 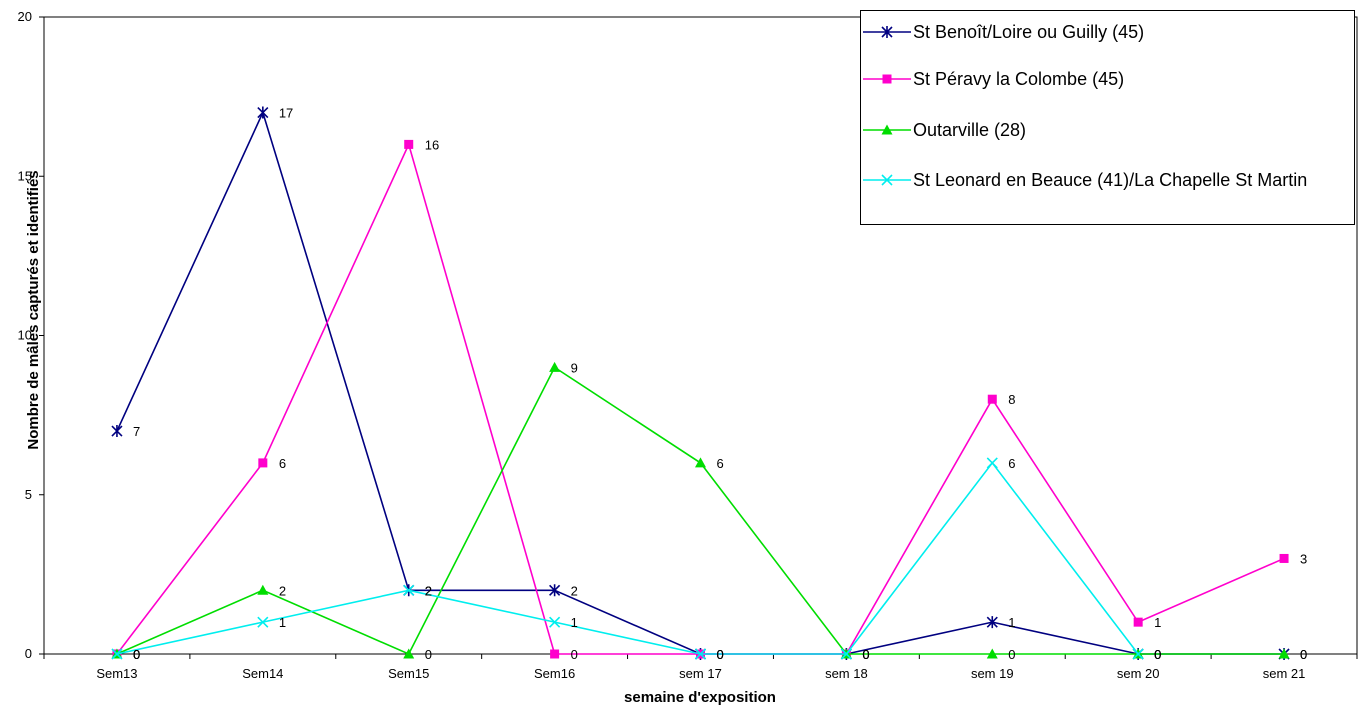 I want to click on y-tick-label: 10, so click(x=25, y=335).